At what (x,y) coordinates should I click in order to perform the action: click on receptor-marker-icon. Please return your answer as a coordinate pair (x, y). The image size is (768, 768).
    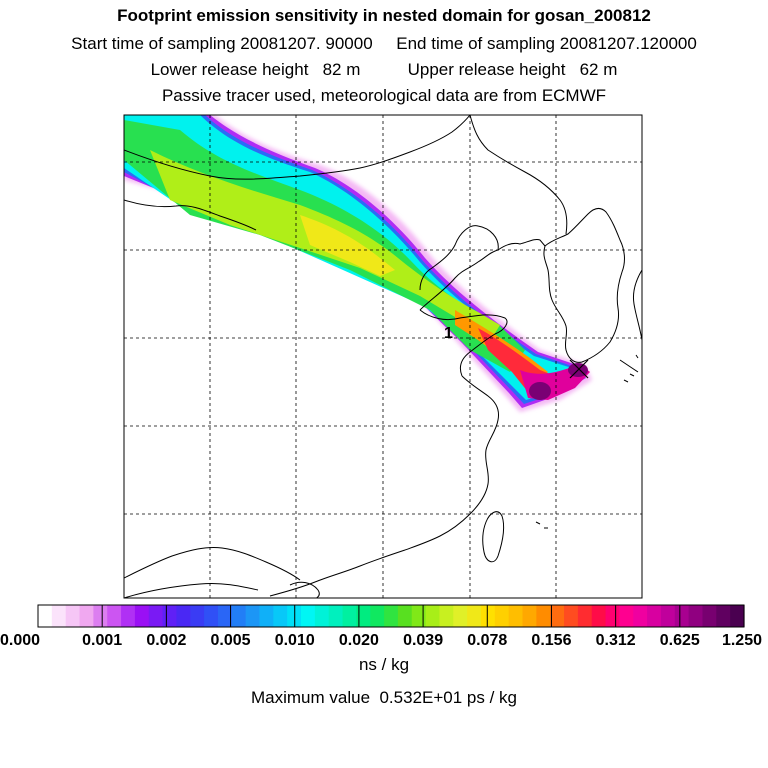
    Looking at the image, I should click on (579, 369).